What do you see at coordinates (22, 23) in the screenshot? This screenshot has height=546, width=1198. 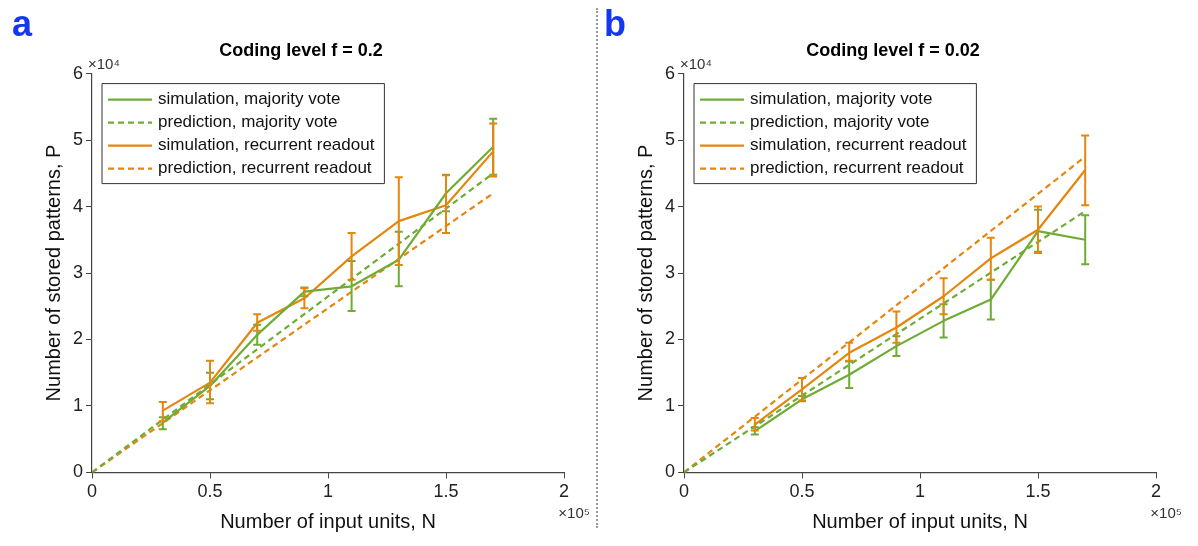 I see `text: a` at bounding box center [22, 23].